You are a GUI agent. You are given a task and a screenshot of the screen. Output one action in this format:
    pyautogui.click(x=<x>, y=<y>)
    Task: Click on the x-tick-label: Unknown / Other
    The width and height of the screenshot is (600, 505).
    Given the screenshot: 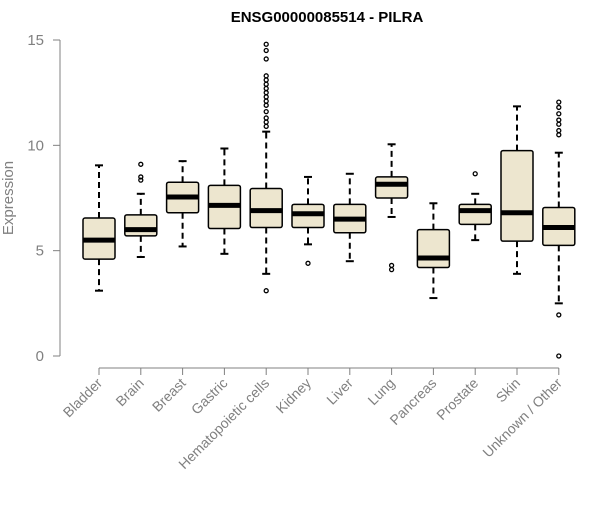 What is the action you would take?
    pyautogui.click(x=522, y=418)
    